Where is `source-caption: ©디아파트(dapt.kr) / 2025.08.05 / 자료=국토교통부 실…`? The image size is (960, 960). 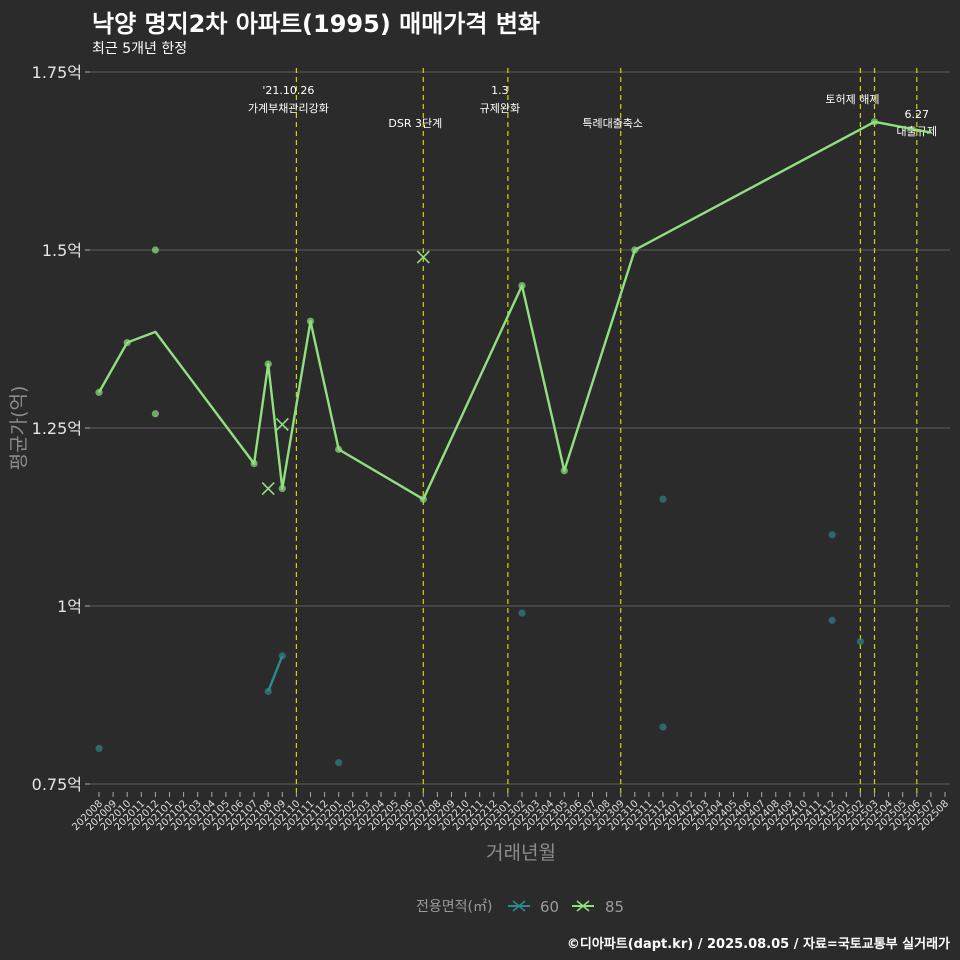 source-caption: ©디아파트(dapt.kr) / 2025.08.05 / 자료=국토교통부 실… is located at coordinates (758, 944).